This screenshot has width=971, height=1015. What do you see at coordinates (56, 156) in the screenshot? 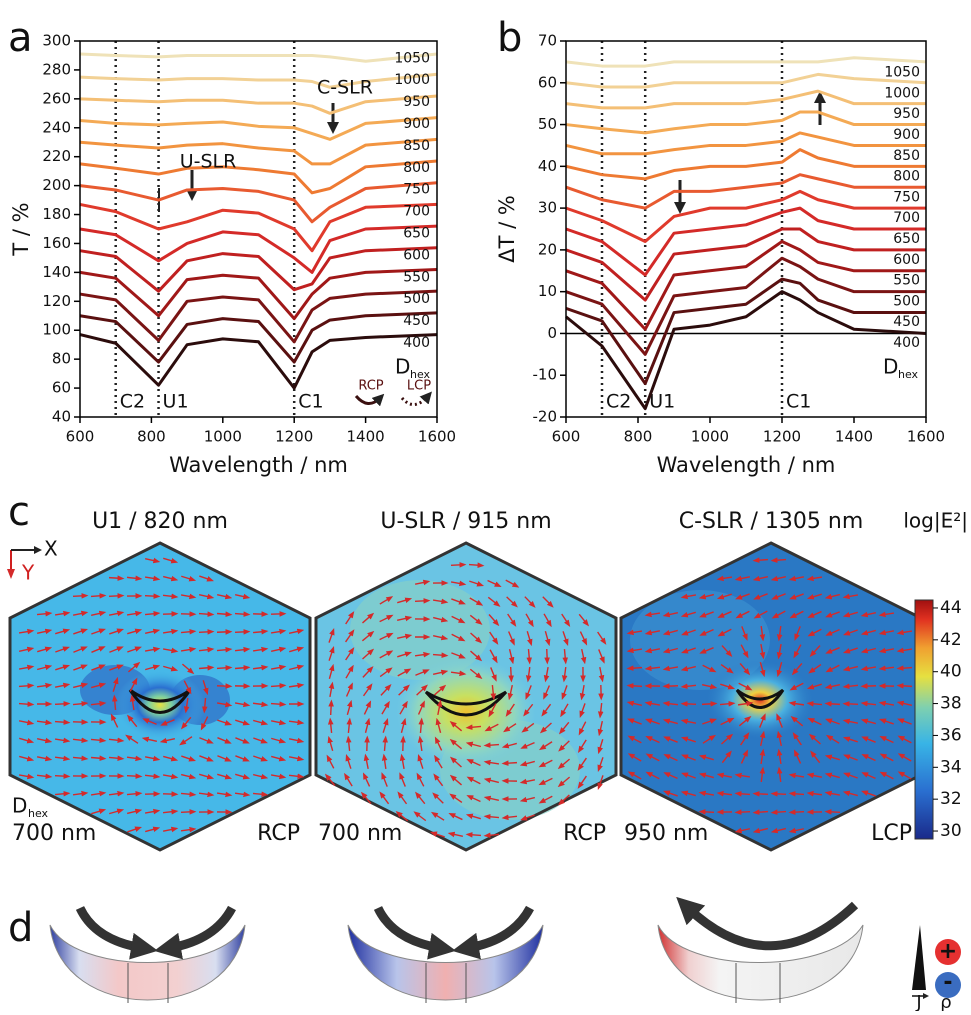
I see `y-tick-label: 220` at bounding box center [56, 156].